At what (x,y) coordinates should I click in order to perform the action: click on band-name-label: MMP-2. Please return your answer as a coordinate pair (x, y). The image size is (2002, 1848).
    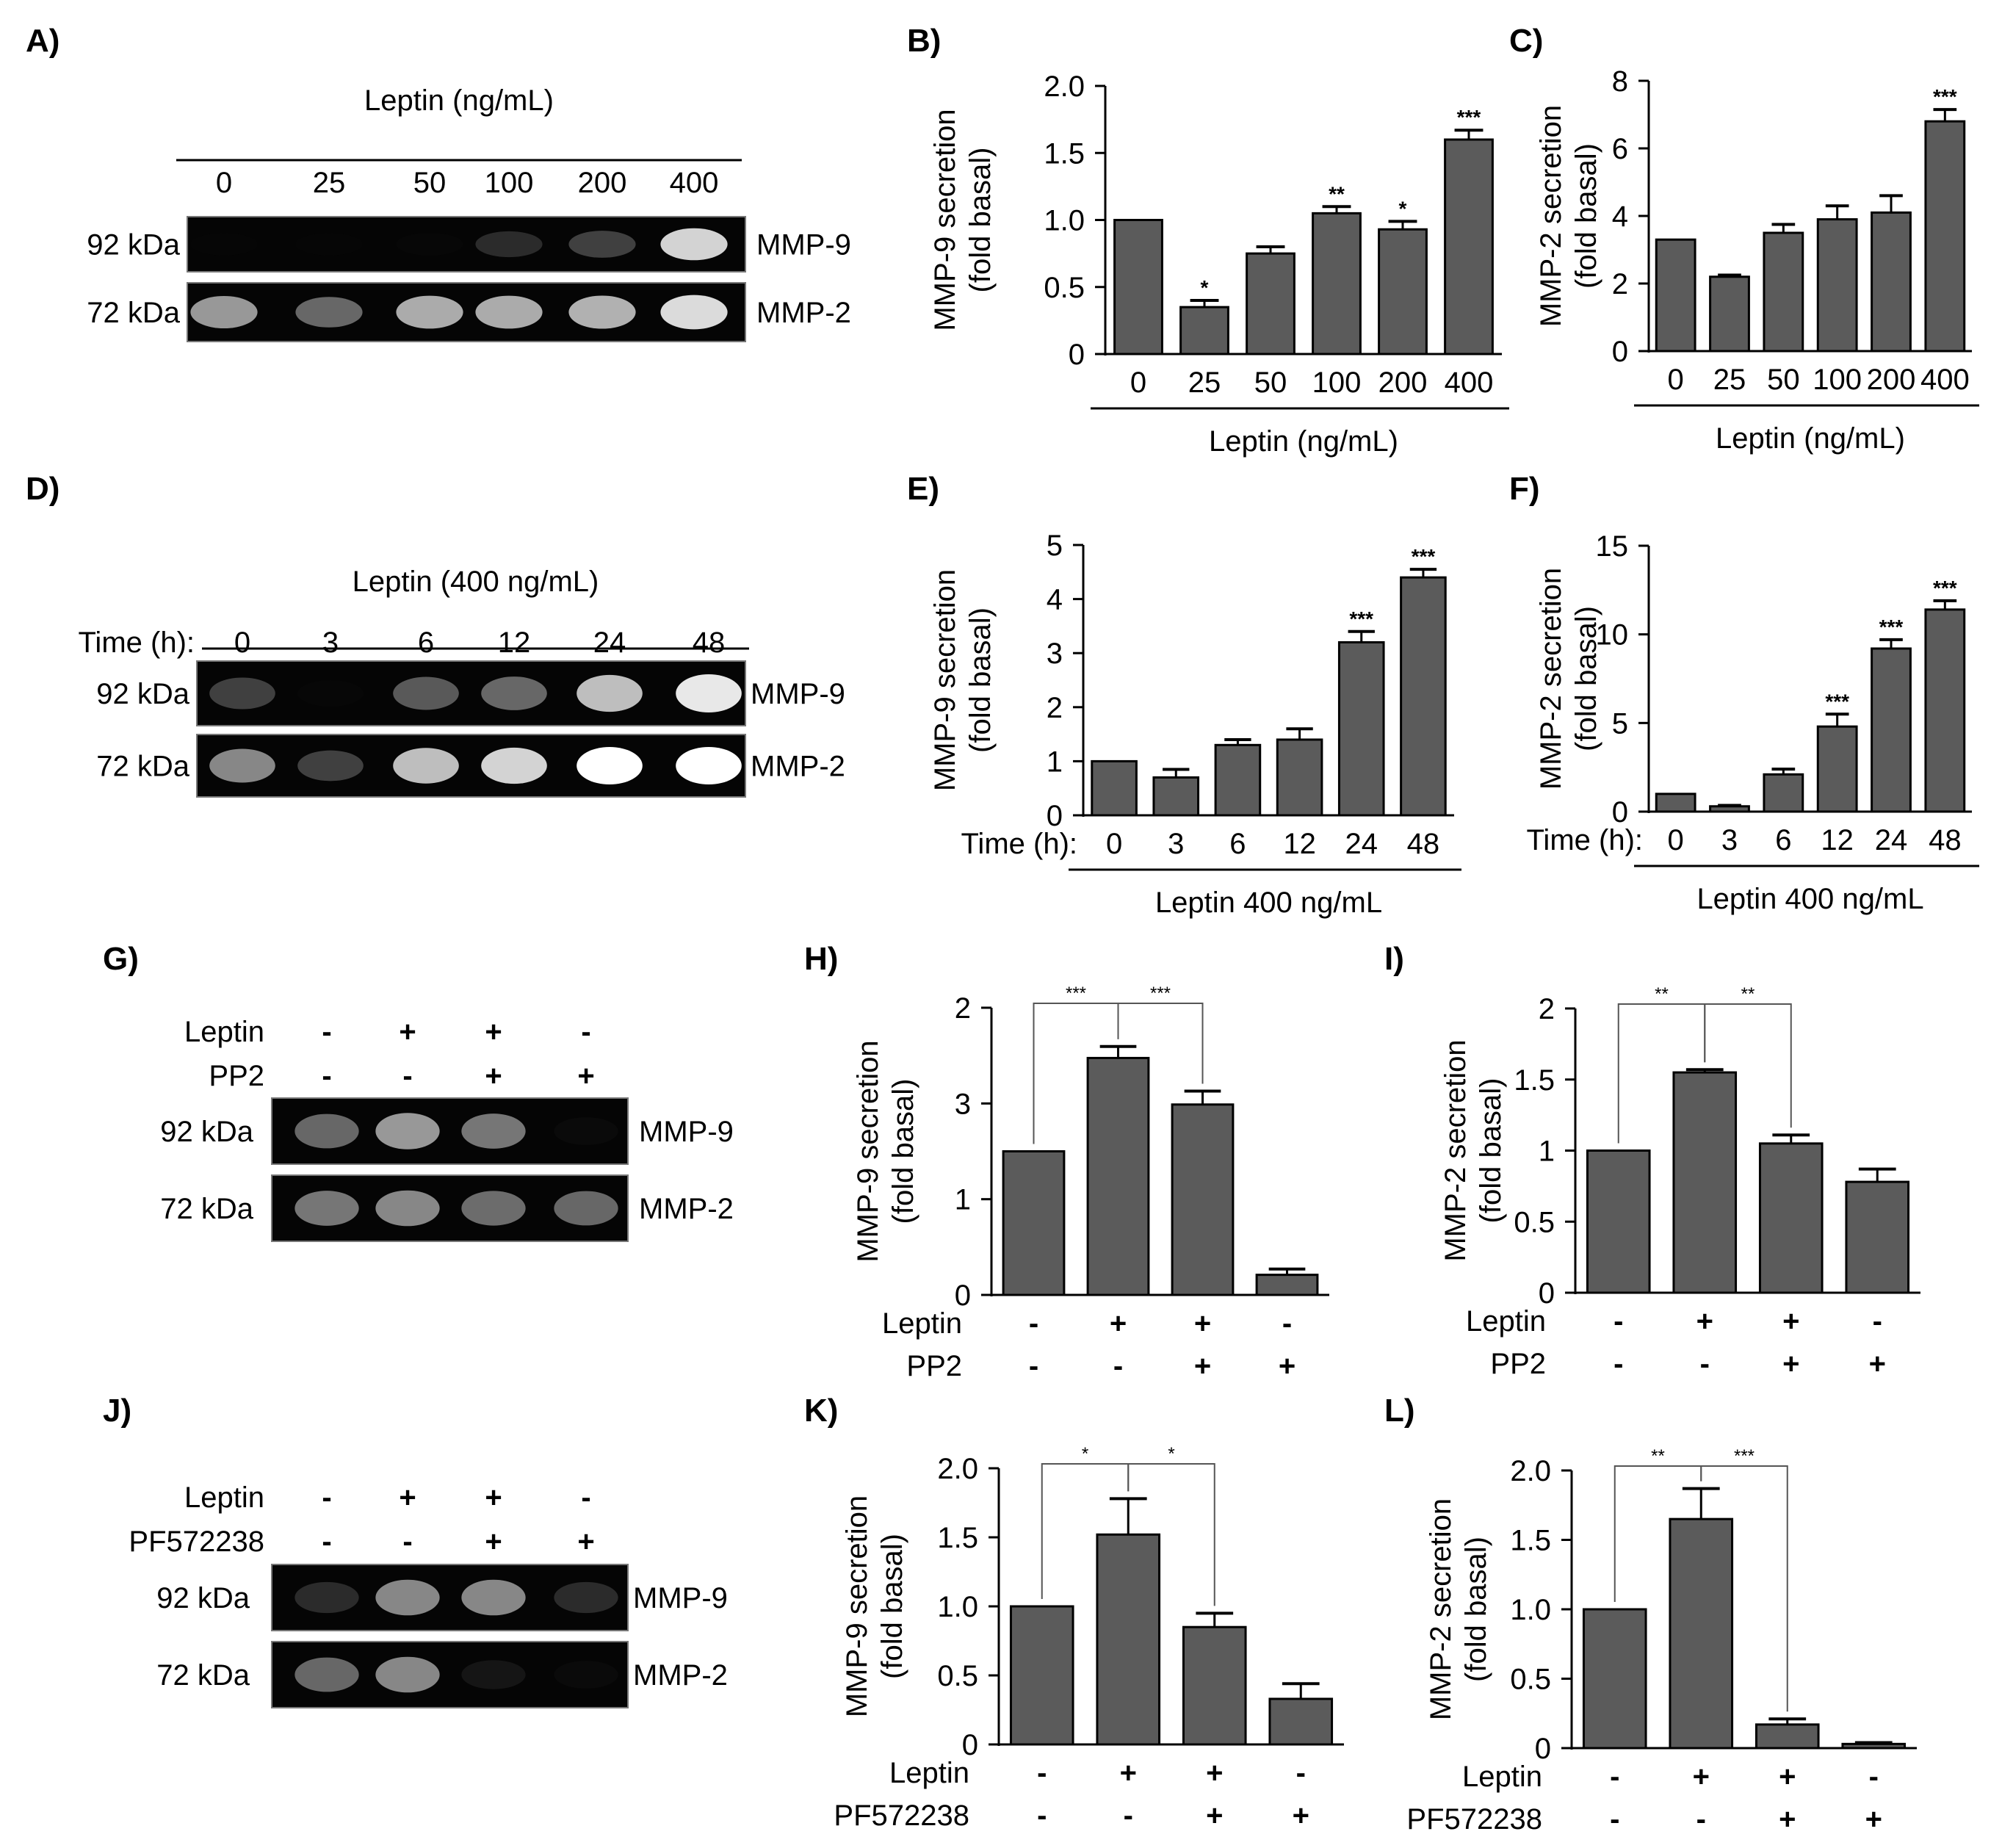
    Looking at the image, I should click on (686, 1209).